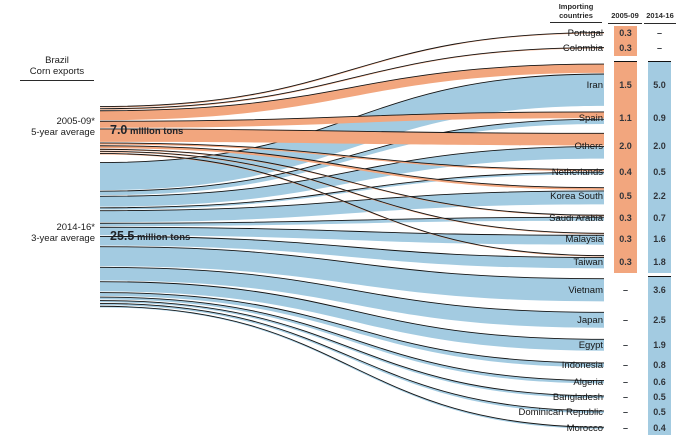 The width and height of the screenshot is (680, 438). What do you see at coordinates (57, 71) in the screenshot?
I see `chart-title-line2: Corn exports` at bounding box center [57, 71].